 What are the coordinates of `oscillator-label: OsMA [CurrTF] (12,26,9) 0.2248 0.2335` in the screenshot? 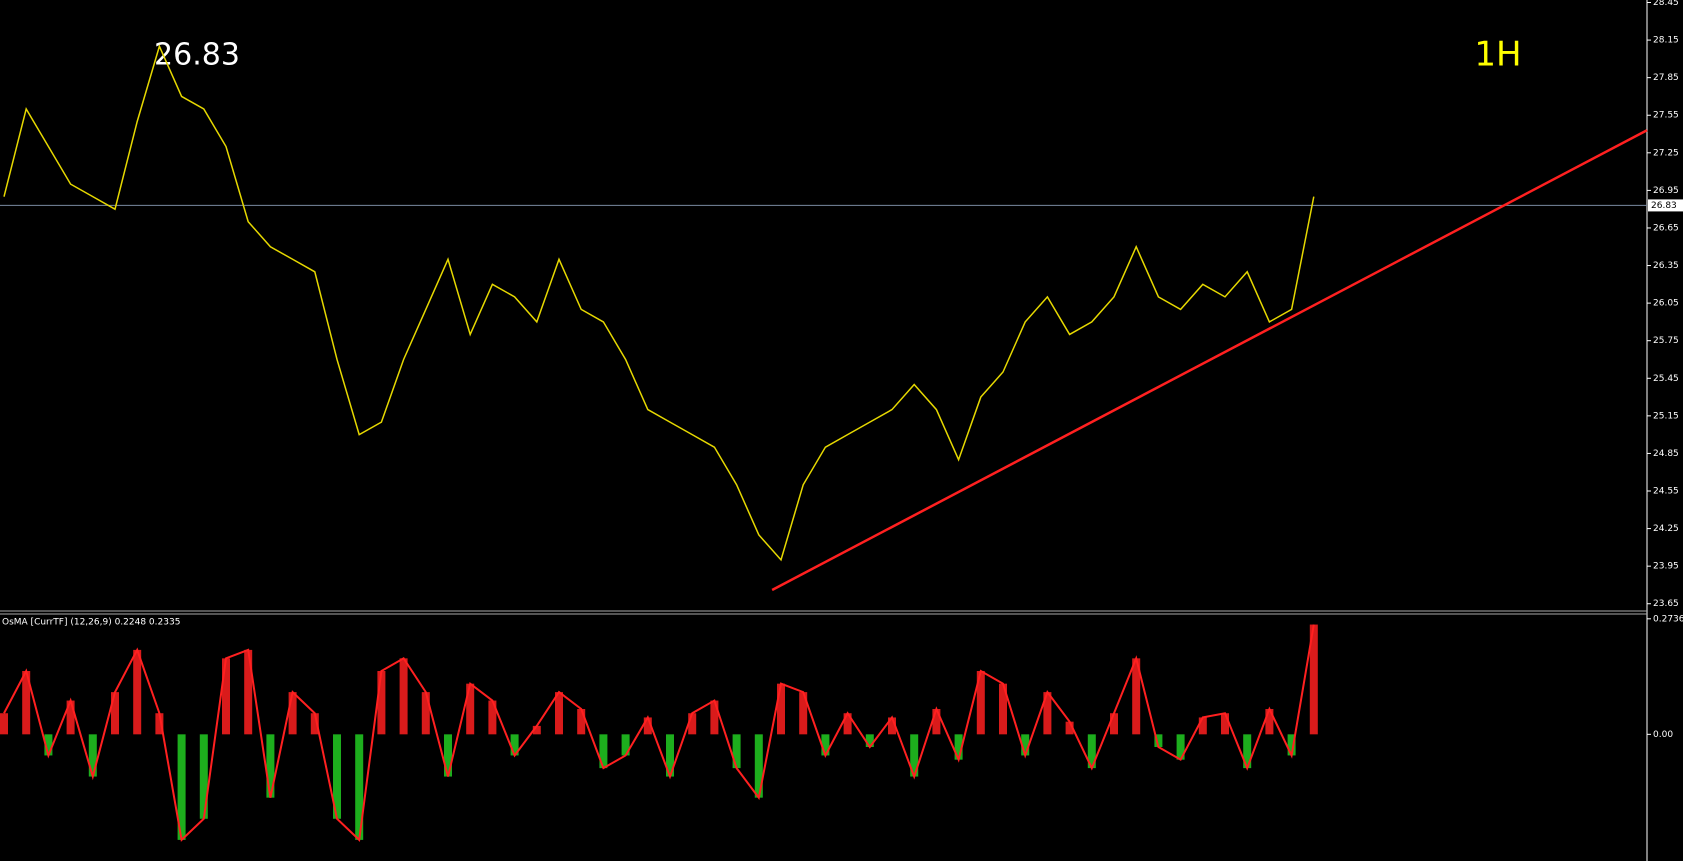 It's located at (91, 623).